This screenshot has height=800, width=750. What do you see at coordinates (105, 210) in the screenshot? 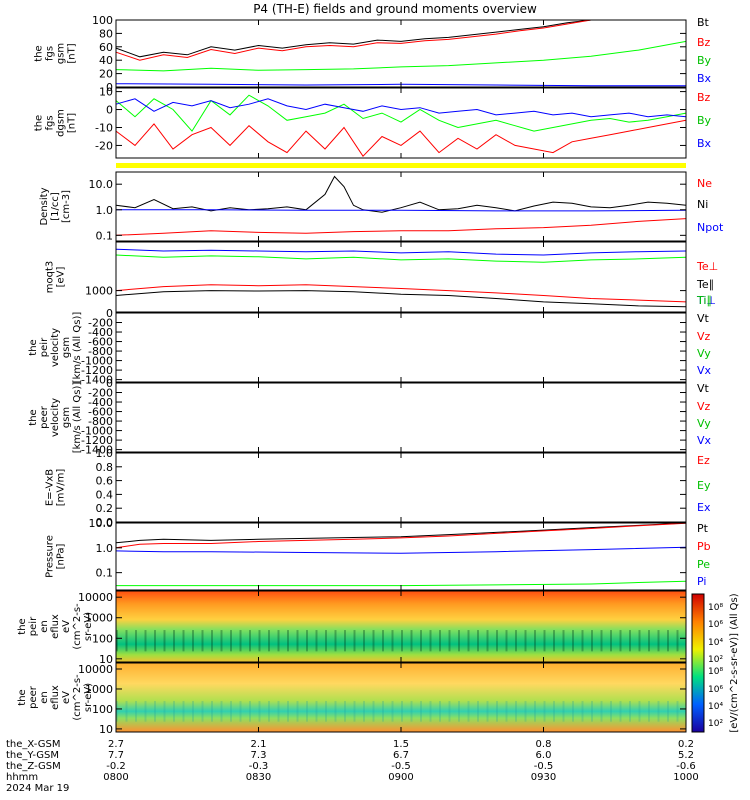
I see `density-ytick-label: 1.0` at bounding box center [105, 210].